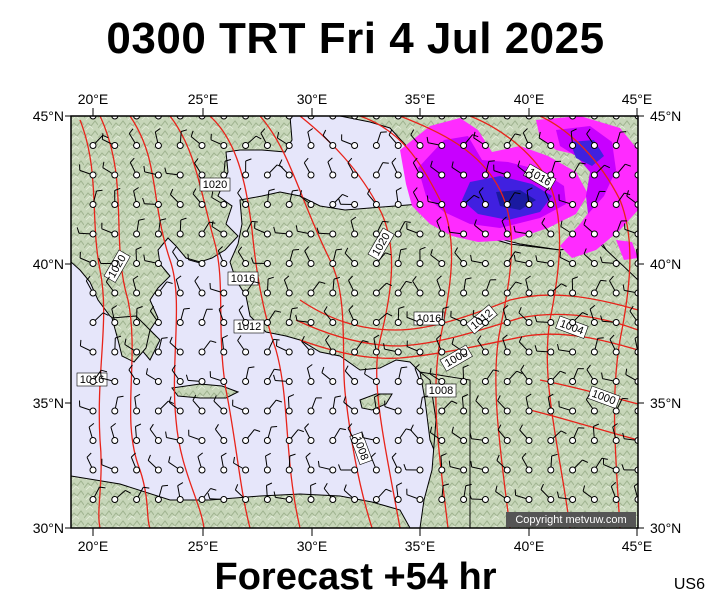  What do you see at coordinates (355, 577) in the screenshot?
I see `forecast-label: Forecast +54 hr` at bounding box center [355, 577].